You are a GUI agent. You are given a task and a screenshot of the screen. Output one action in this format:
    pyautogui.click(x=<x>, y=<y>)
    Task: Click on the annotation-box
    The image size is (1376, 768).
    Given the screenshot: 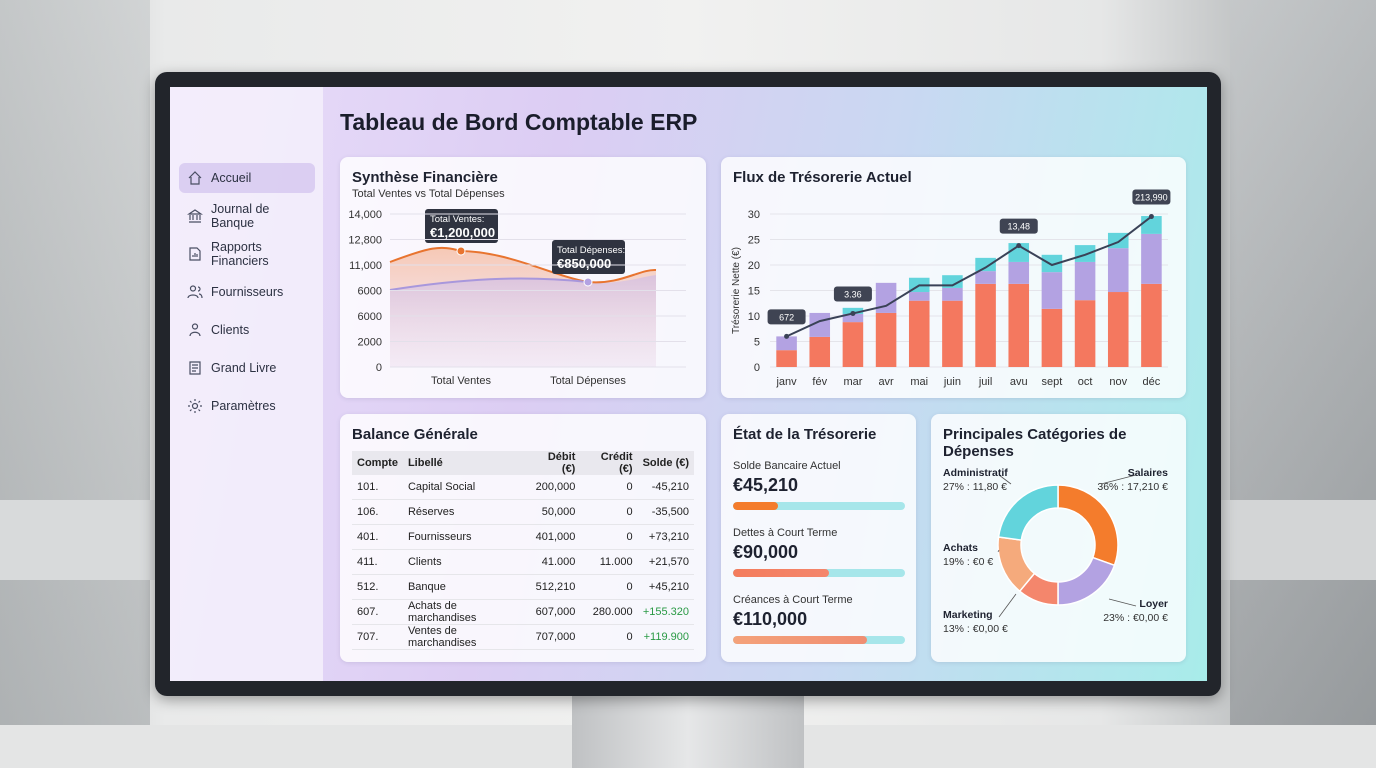 What is the action you would take?
    pyautogui.click(x=786, y=317)
    